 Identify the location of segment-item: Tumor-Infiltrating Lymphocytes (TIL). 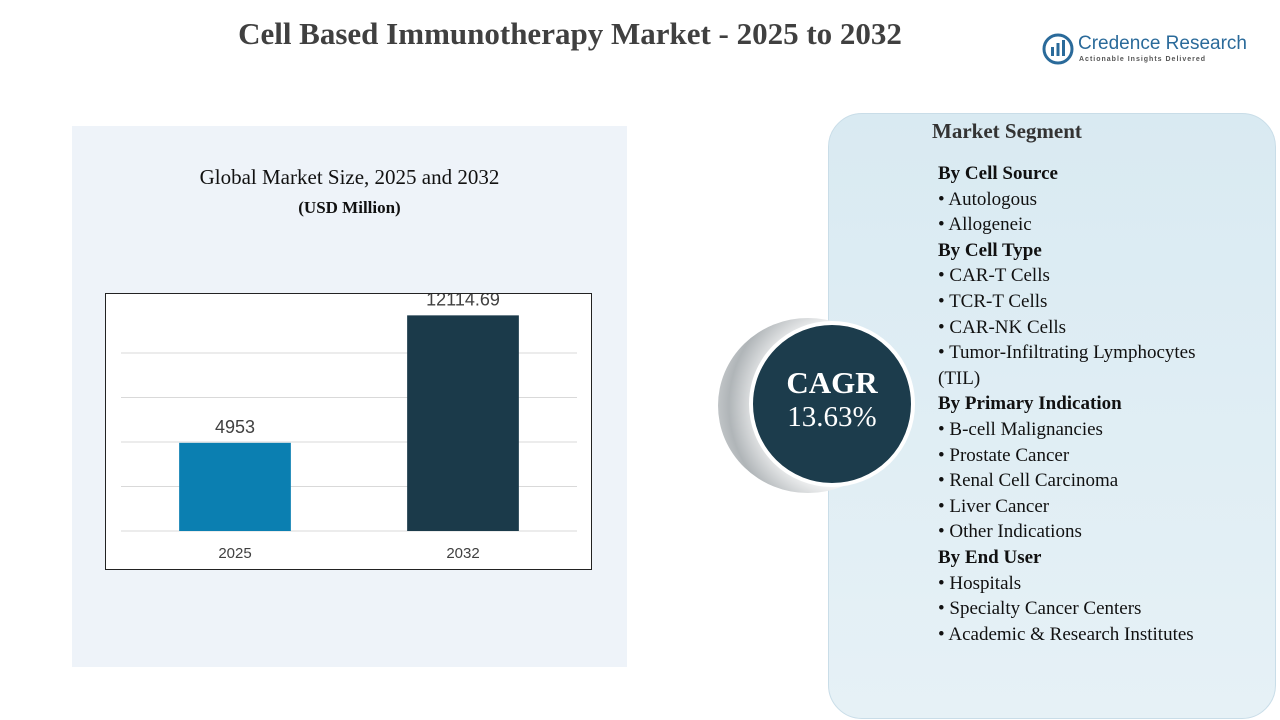
(1088, 365).